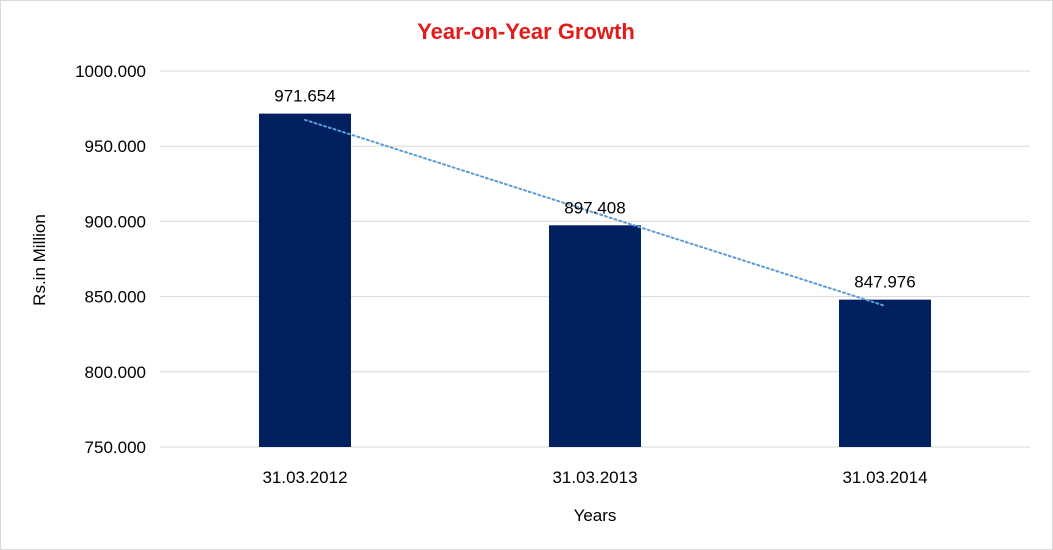 This screenshot has height=550, width=1053. What do you see at coordinates (526, 31) in the screenshot?
I see `chart-title: Year-on-Year Growth` at bounding box center [526, 31].